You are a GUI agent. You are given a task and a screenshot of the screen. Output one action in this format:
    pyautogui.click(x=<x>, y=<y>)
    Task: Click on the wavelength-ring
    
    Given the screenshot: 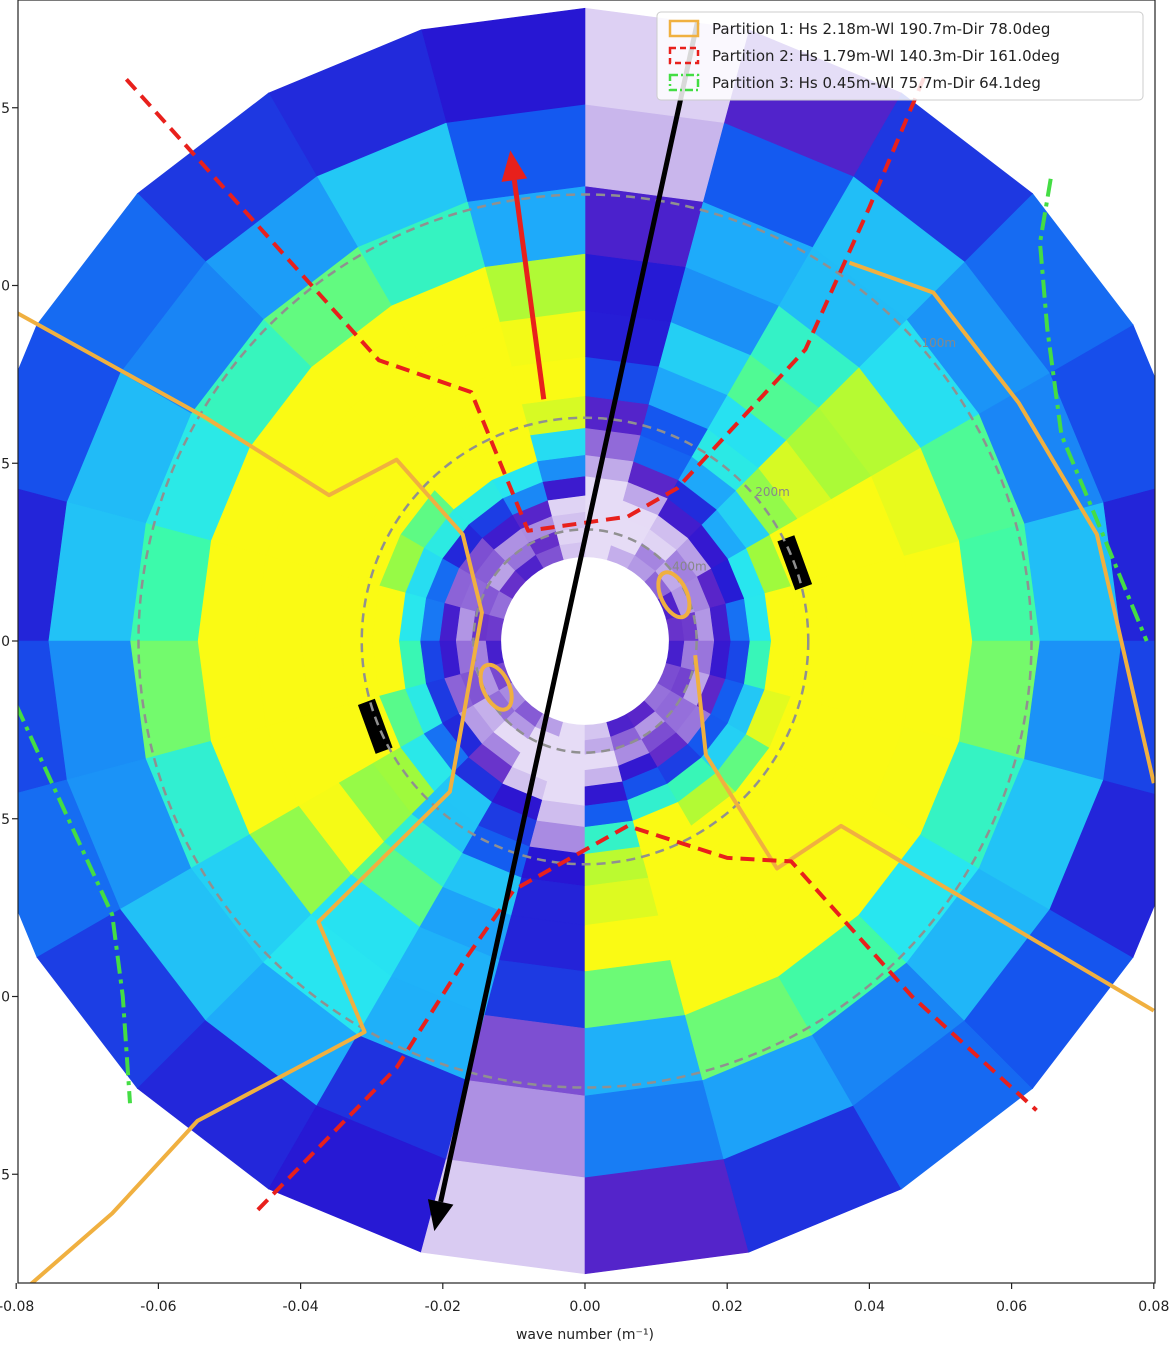 What is the action you would take?
    pyautogui.click(x=585, y=641)
    